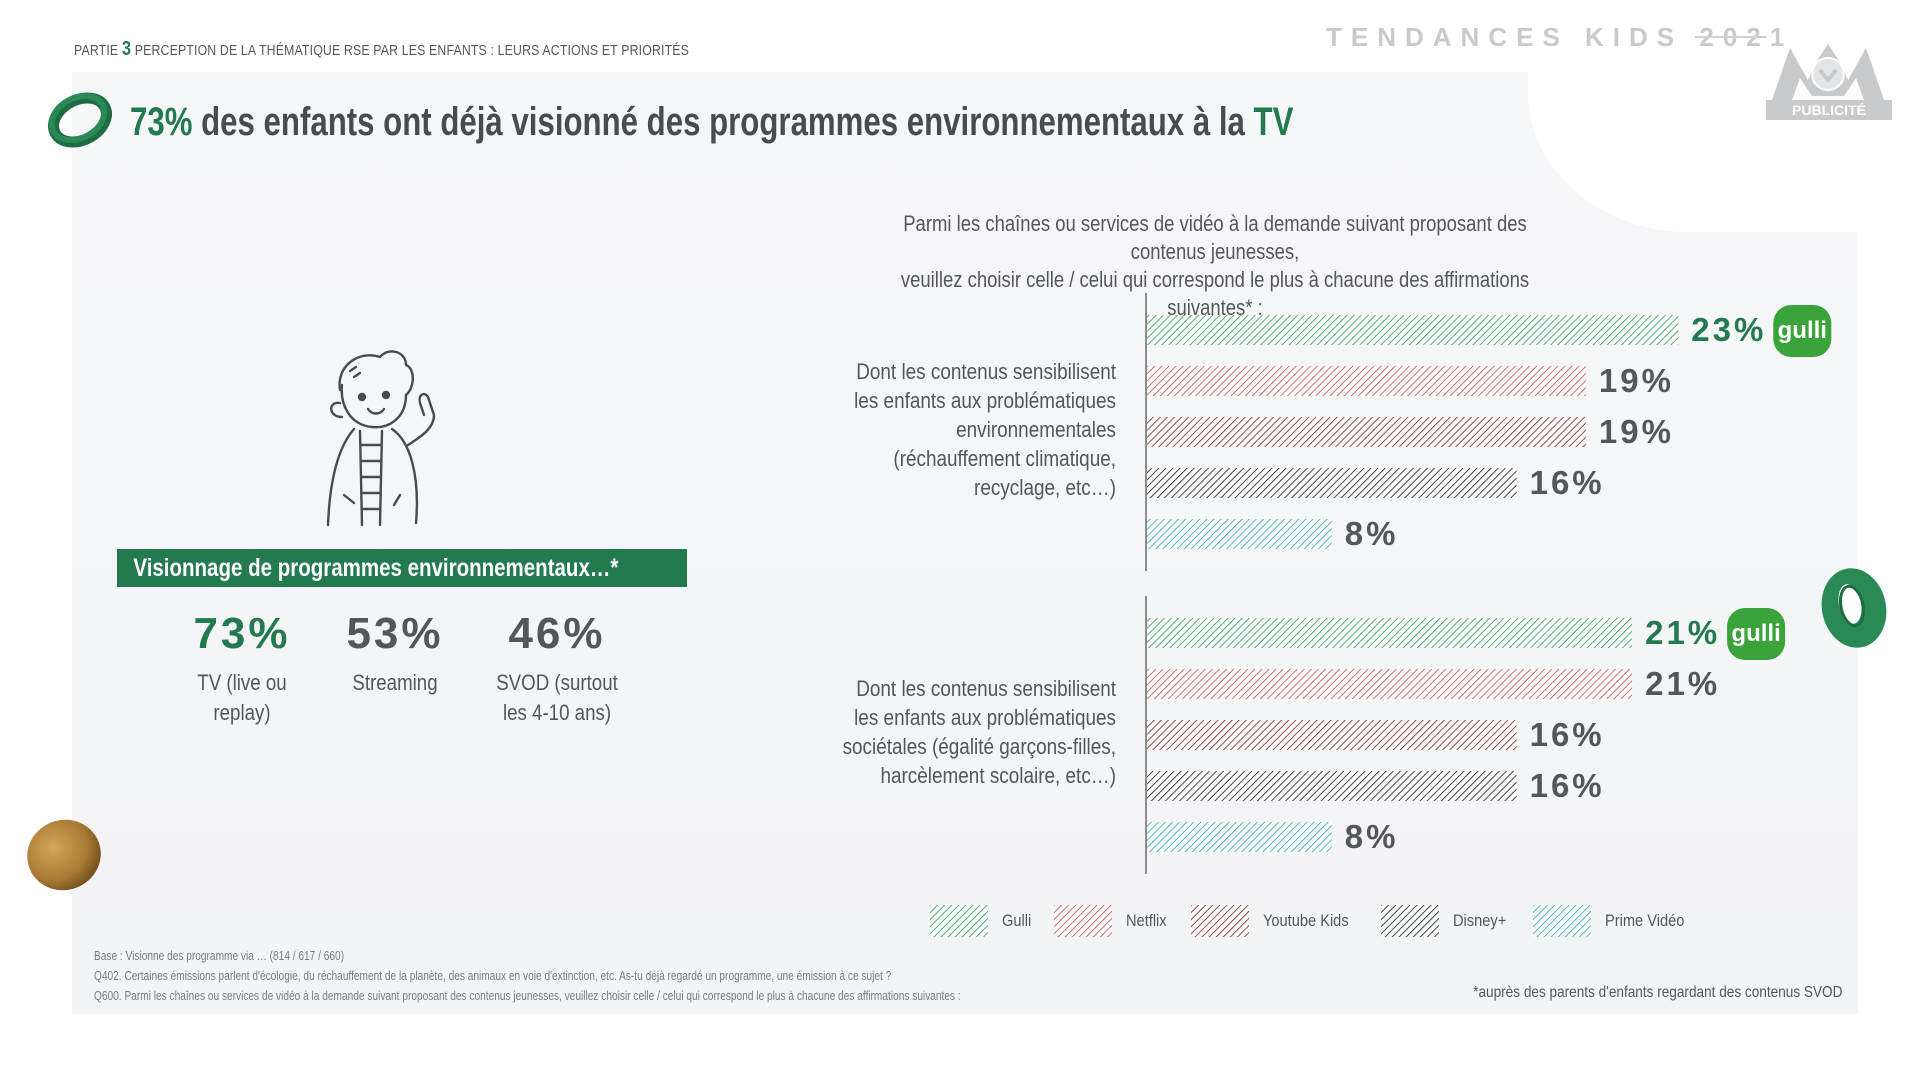 This screenshot has height=1080, width=1920. Describe the element at coordinates (557, 697) in the screenshot. I see `stat-svod-label: SVOD (surtout les 4-10 ans)` at that location.